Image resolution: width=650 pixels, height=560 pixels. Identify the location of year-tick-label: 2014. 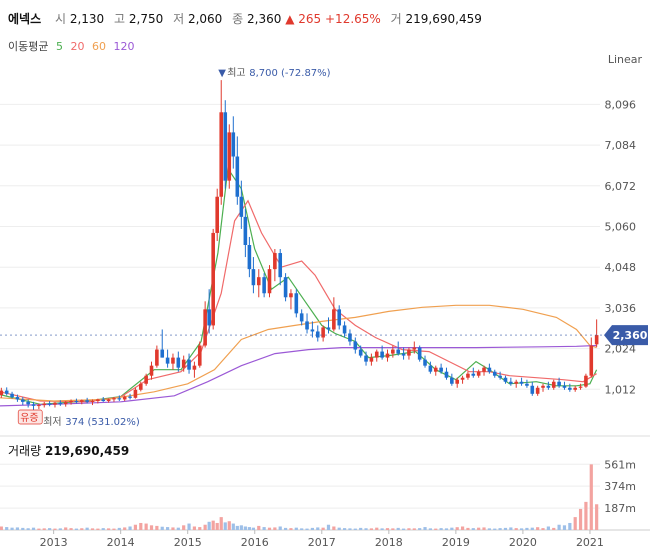
(121, 542).